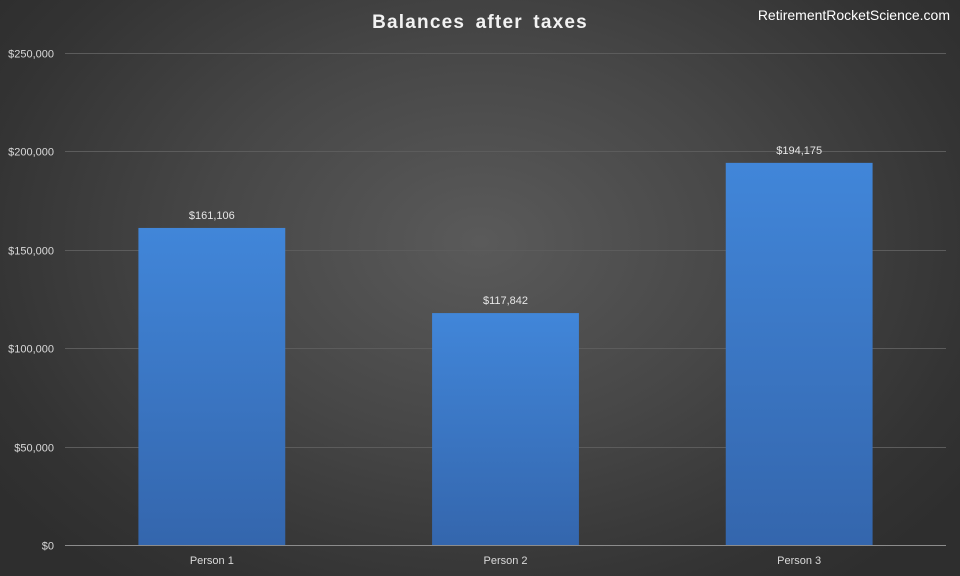 The image size is (960, 576). I want to click on y-tick-label: $50,000, so click(34, 449).